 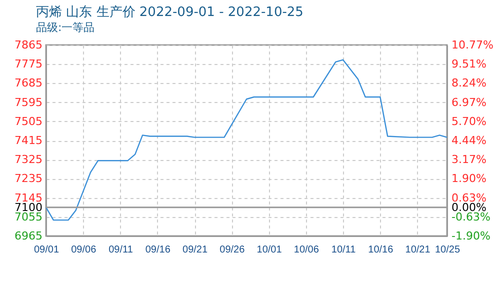 What do you see at coordinates (47, 250) in the screenshot?
I see `x-tick-label: 09/01` at bounding box center [47, 250].